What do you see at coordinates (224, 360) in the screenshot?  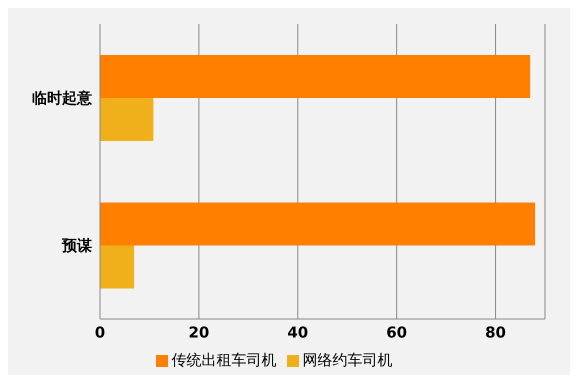 I see `legend-label: 传统出租车司机` at bounding box center [224, 360].